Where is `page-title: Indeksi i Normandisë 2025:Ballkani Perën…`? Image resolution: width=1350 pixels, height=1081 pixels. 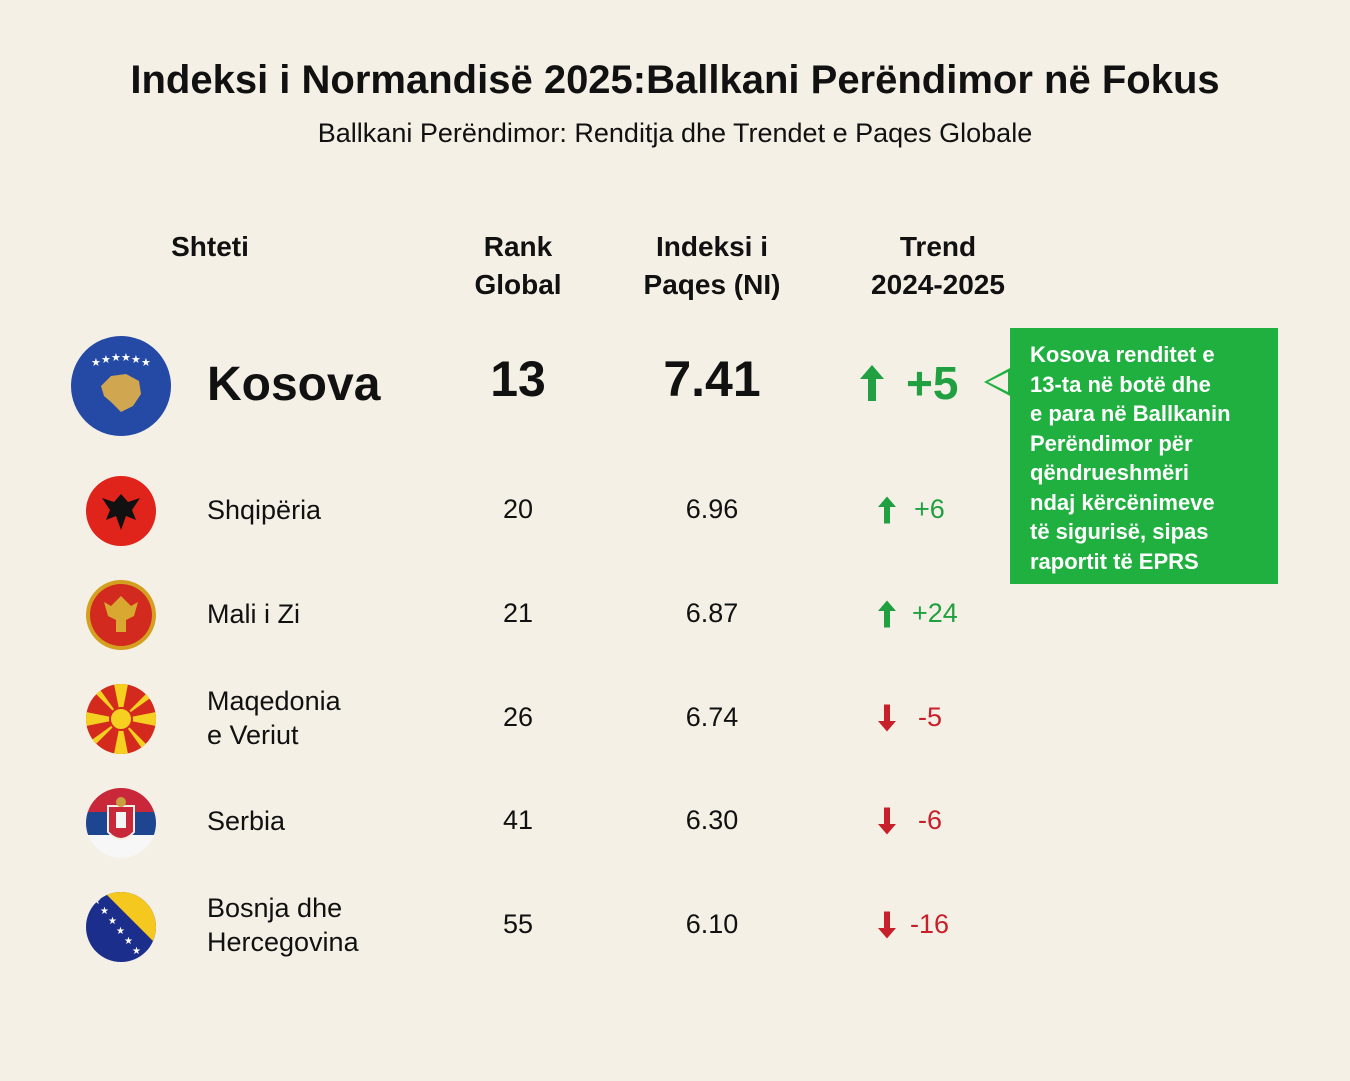
page-title: Indeksi i Normandisë 2025:Ballkani Perën… is located at coordinates (675, 80).